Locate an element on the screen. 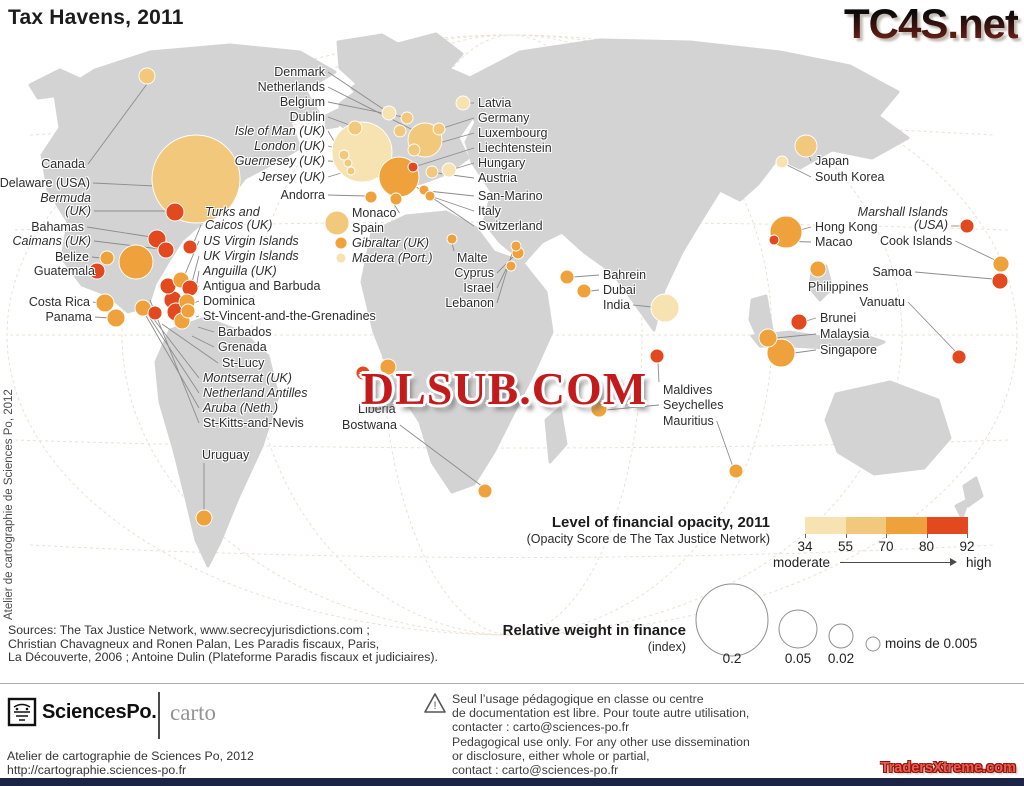 The height and width of the screenshot is (786, 1024). marker-philippines is located at coordinates (818, 269).